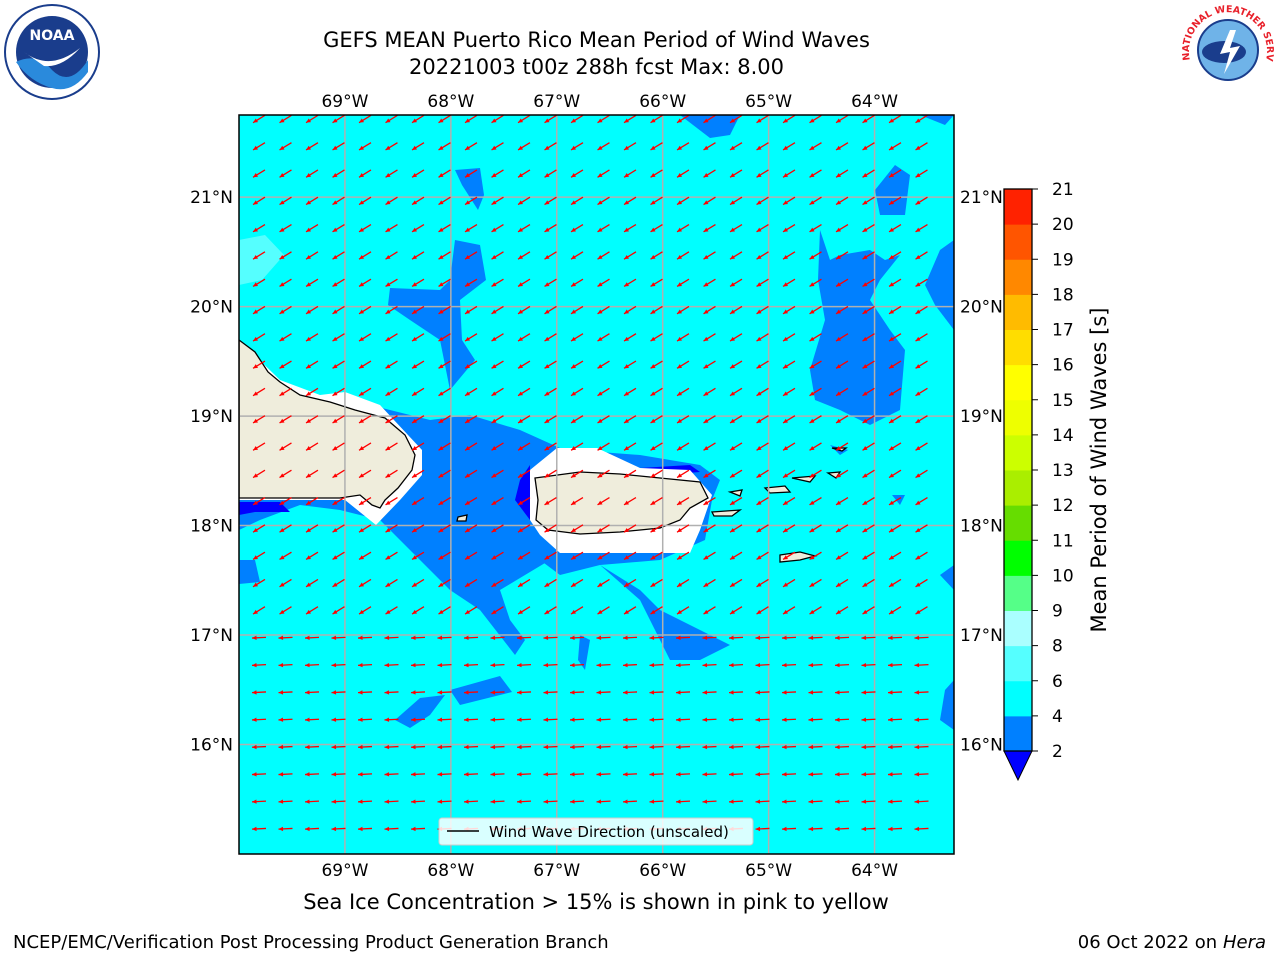  I want to click on colorbar-extend-arrow, so click(1018, 766).